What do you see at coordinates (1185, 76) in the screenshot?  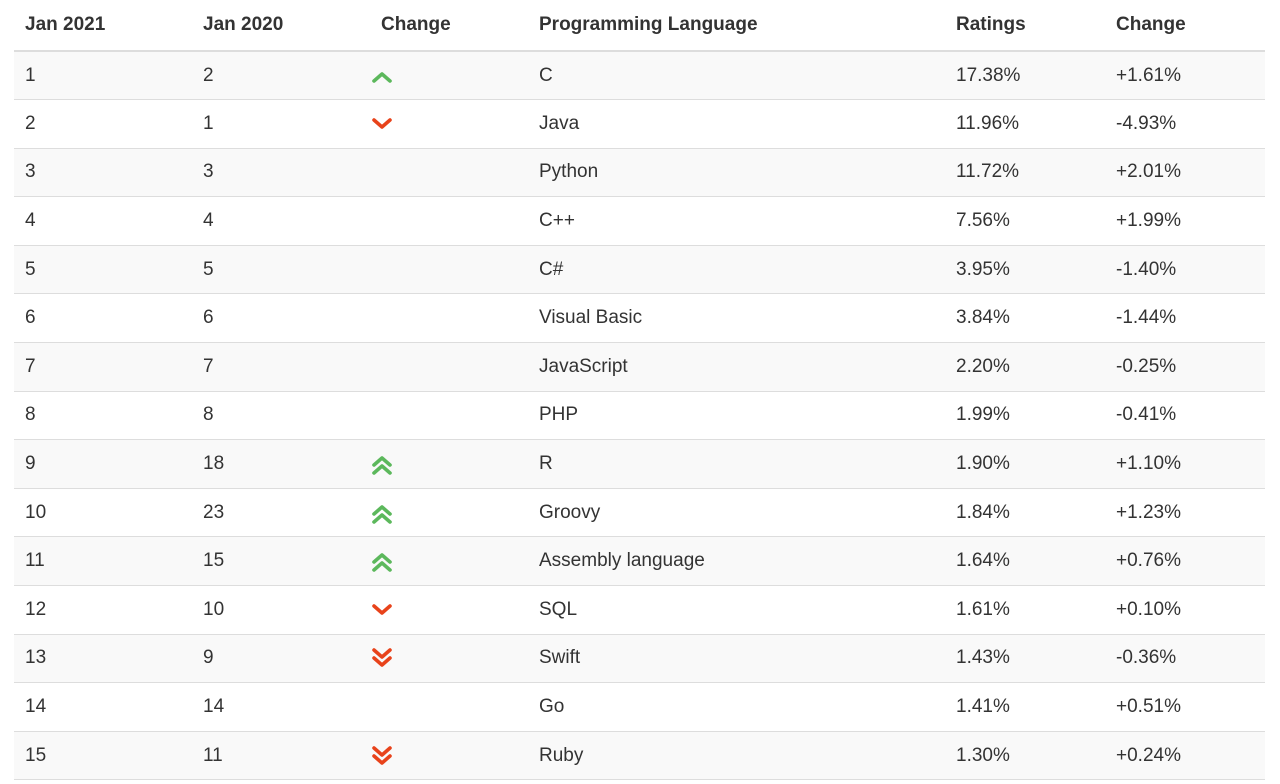 I see `rating-change-cell: +1.61%` at bounding box center [1185, 76].